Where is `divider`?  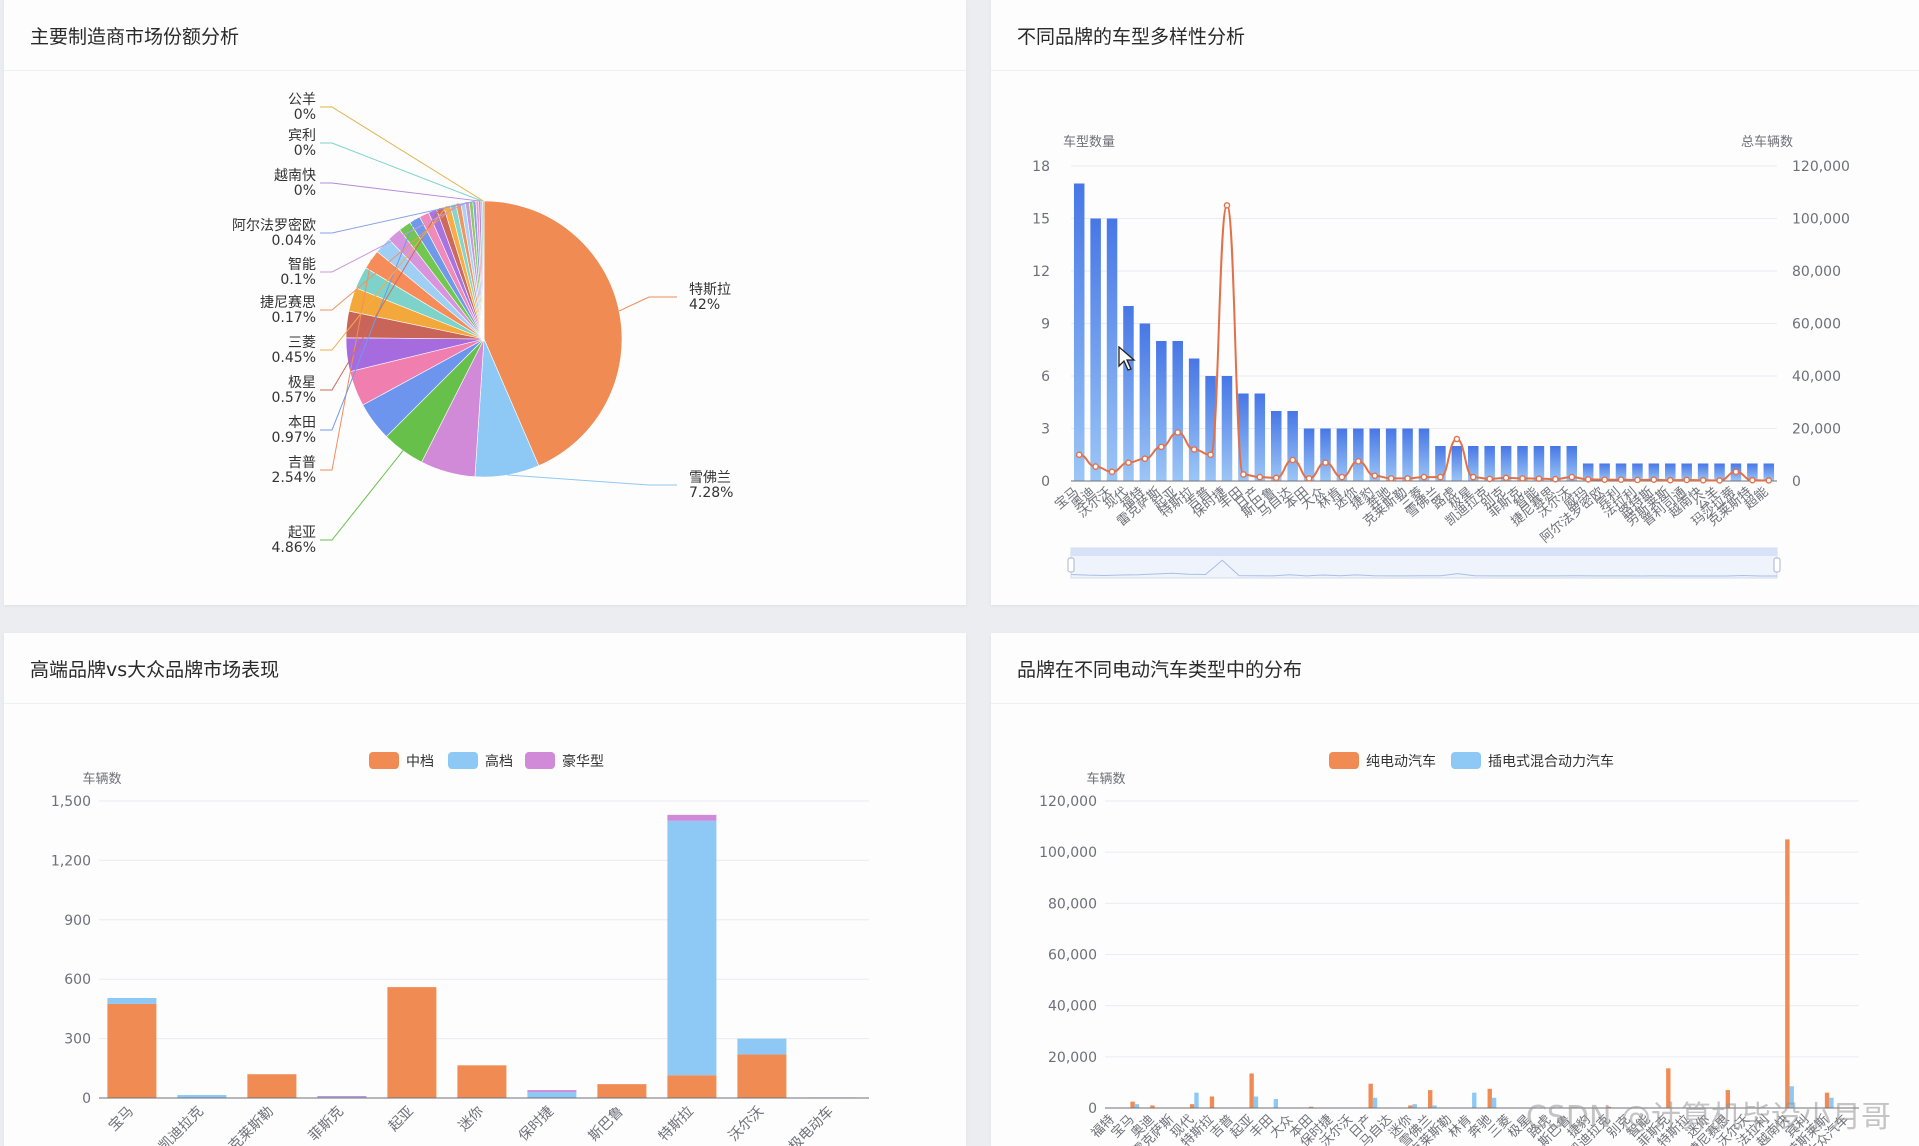 divider is located at coordinates (485, 703).